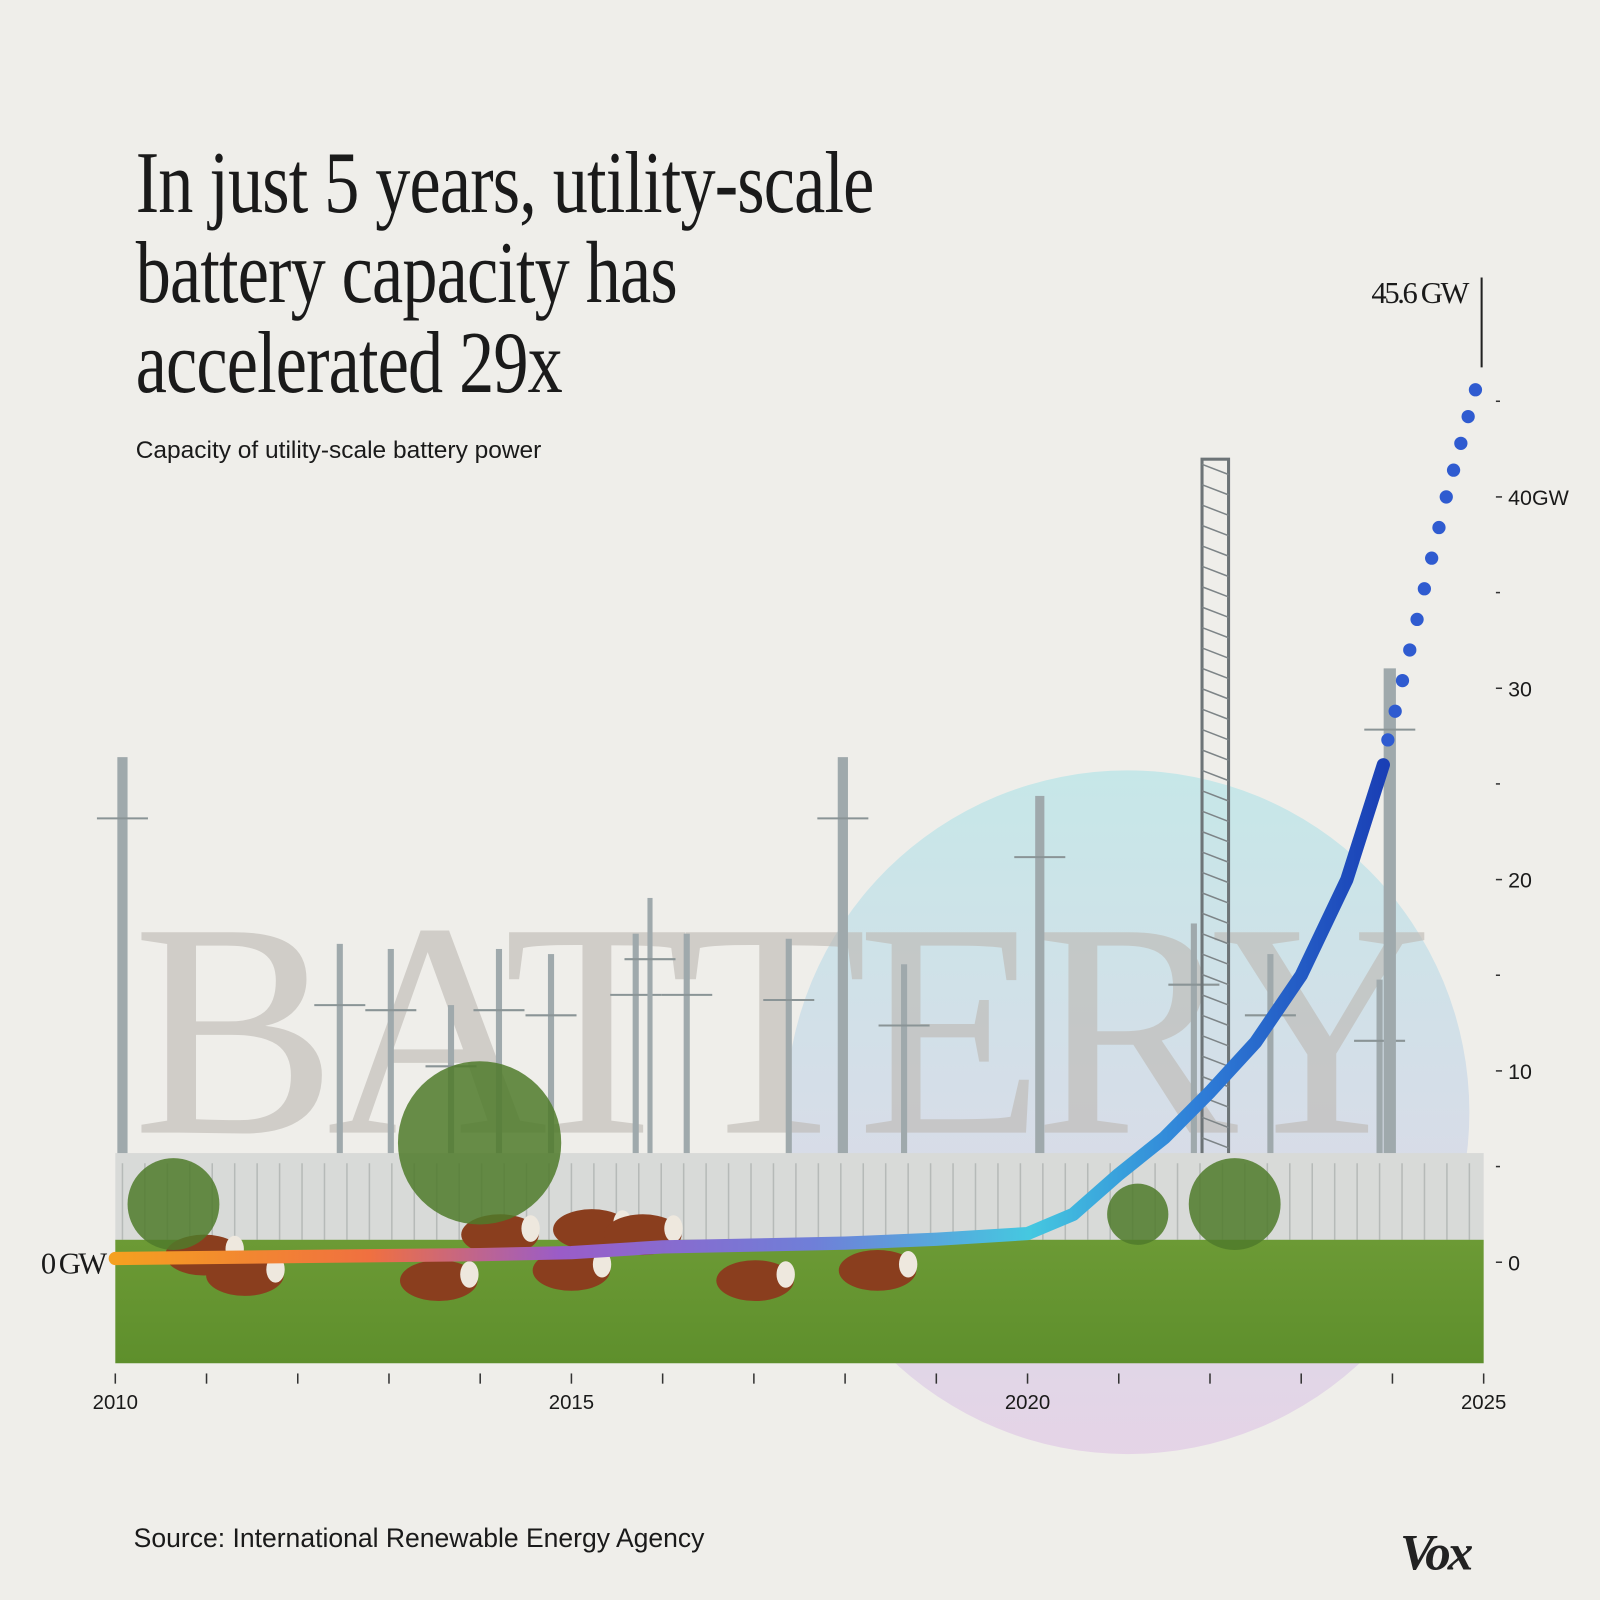 The height and width of the screenshot is (1600, 1600). Describe the element at coordinates (704, 1181) in the screenshot. I see `cows` at that location.